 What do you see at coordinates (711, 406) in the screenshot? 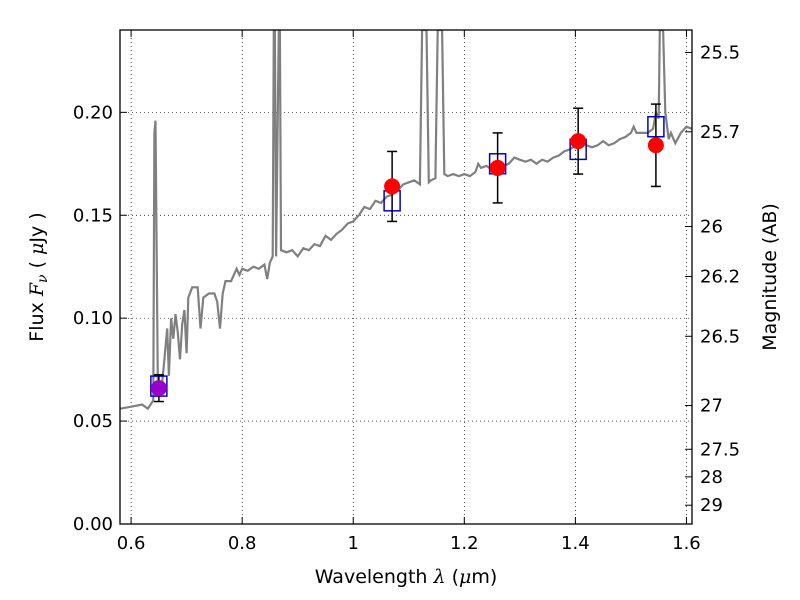
I see `y2-tick-label: 27` at bounding box center [711, 406].